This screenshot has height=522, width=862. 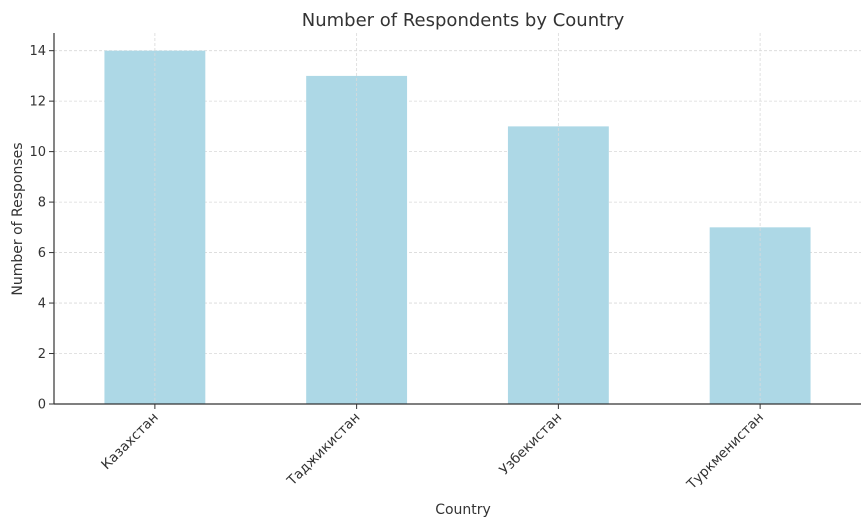 What do you see at coordinates (37, 102) in the screenshot?
I see `y-tick-label: 12` at bounding box center [37, 102].